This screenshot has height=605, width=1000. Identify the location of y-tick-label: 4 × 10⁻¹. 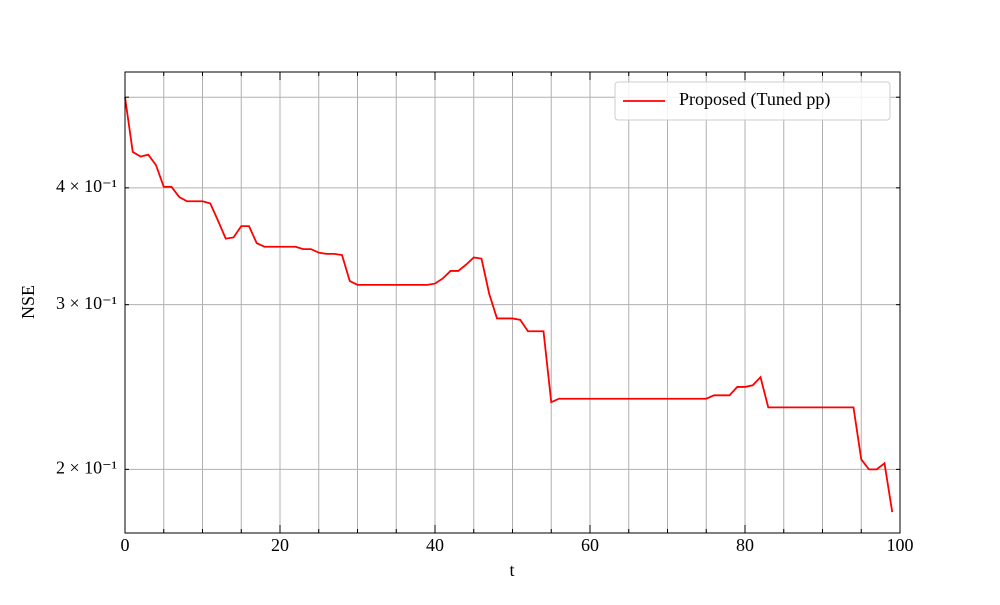
(86, 186).